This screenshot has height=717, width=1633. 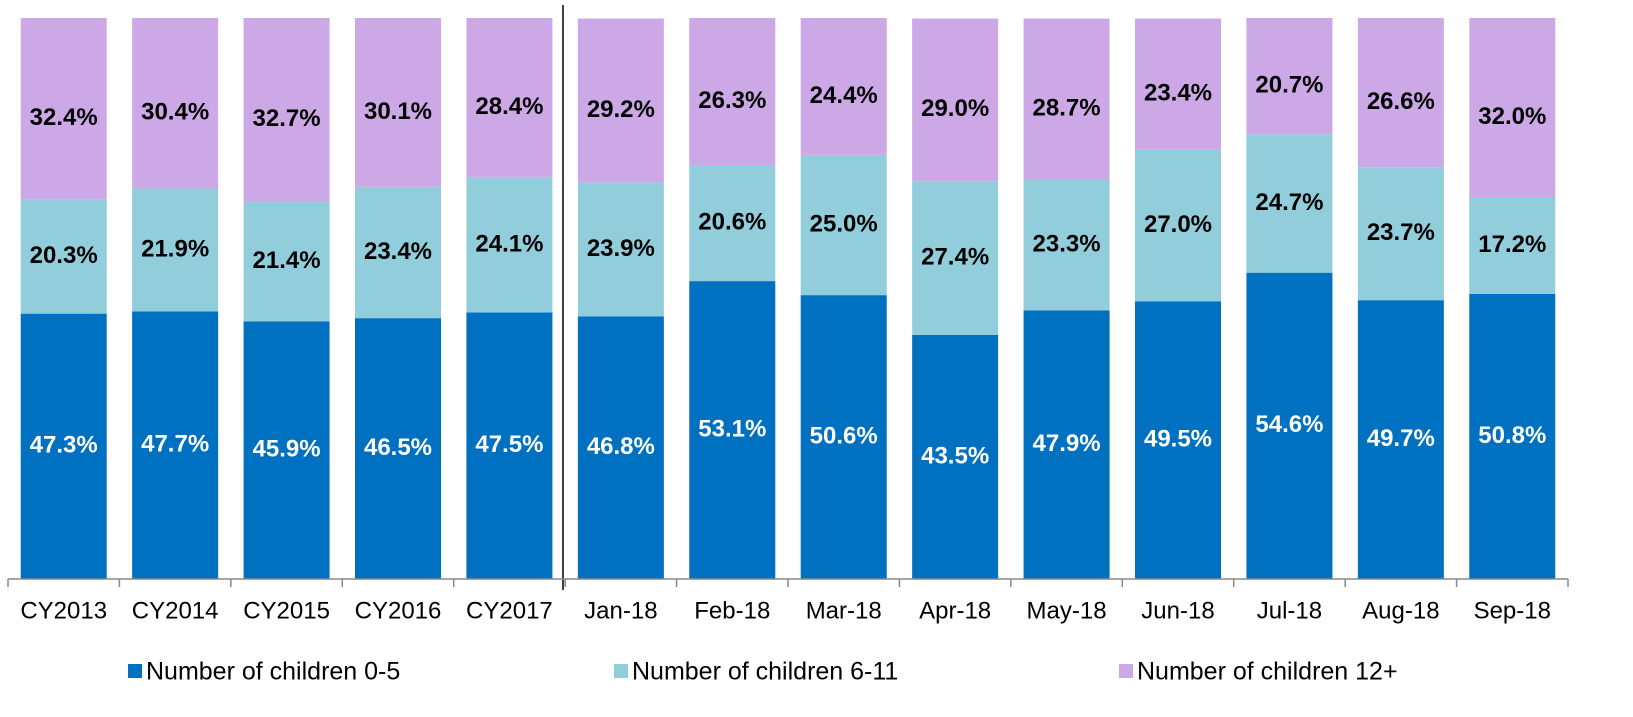 I want to click on x-tick-label: Sep-18, so click(x=1512, y=610).